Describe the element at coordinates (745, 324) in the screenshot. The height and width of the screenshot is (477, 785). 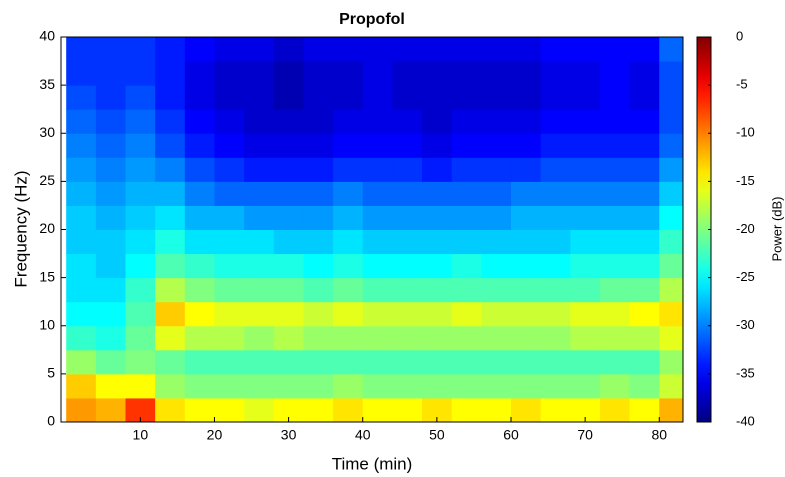
I see `colorbar-tick-label: -30` at that location.